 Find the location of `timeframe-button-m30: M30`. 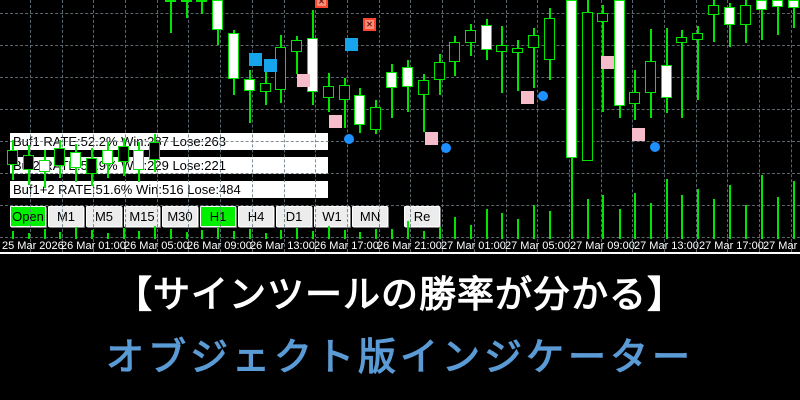

timeframe-button-m30: M30 is located at coordinates (180, 216).